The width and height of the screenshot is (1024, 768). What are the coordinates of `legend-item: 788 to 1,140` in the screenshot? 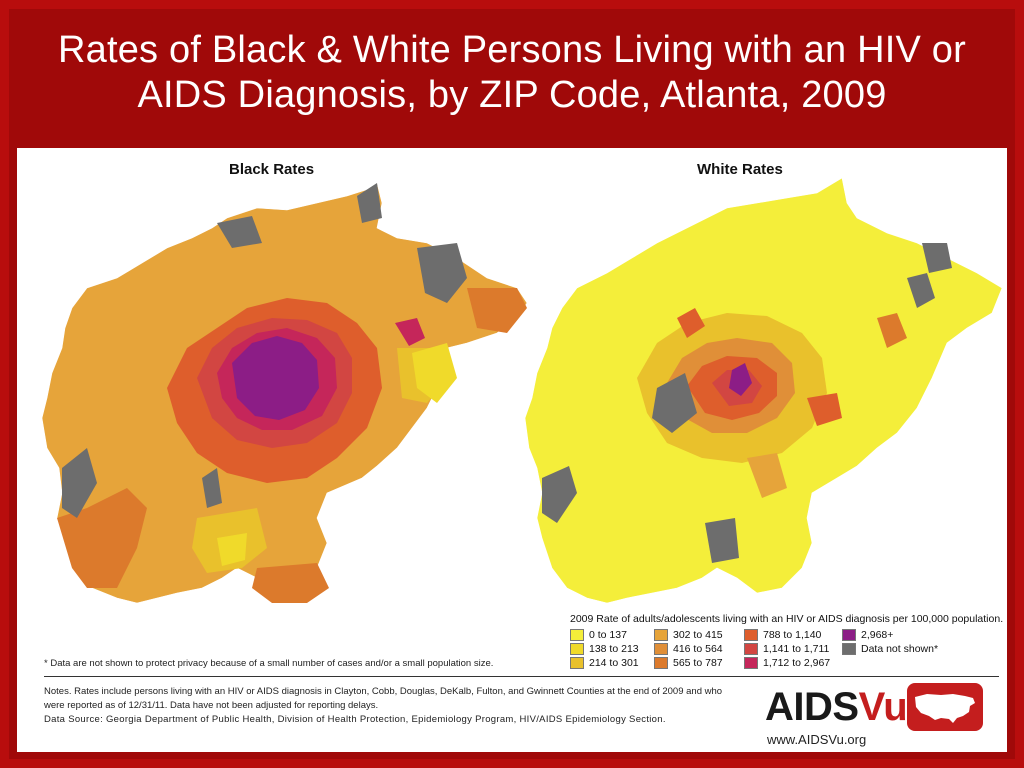 It's located at (782, 635).